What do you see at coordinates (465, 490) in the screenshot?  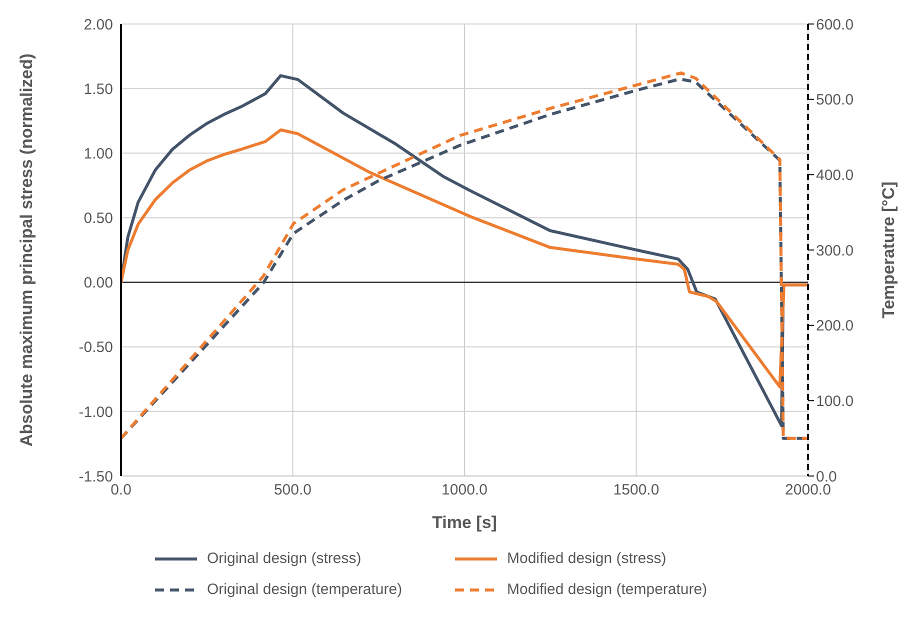 I see `x-tick-label: 1000.0` at bounding box center [465, 490].